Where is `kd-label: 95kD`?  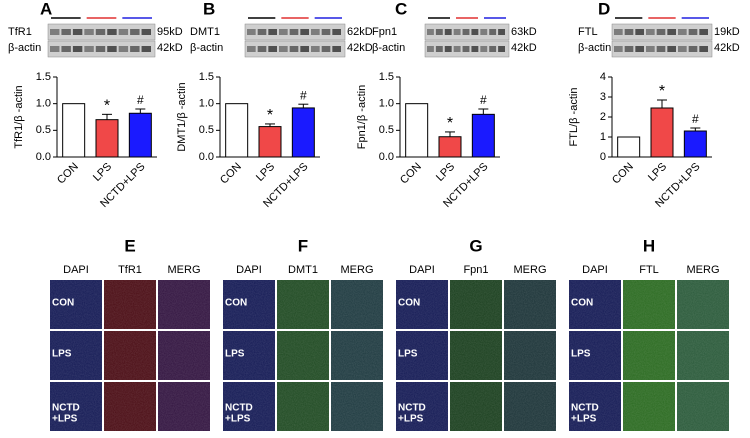
kd-label: 95kD is located at coordinates (170, 32).